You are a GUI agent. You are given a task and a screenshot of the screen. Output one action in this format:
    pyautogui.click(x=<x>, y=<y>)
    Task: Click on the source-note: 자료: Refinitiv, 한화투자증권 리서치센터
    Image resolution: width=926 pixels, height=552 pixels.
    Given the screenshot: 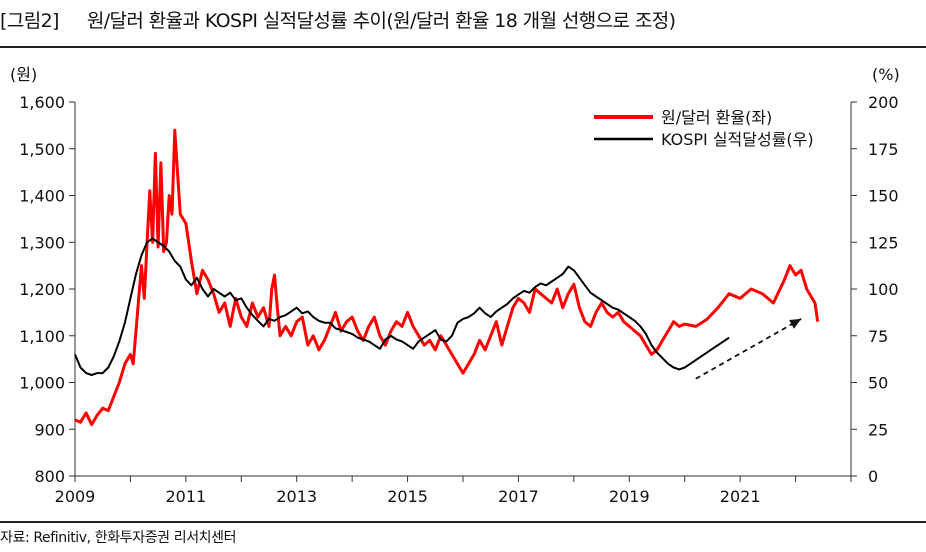 What is the action you would take?
    pyautogui.click(x=118, y=538)
    